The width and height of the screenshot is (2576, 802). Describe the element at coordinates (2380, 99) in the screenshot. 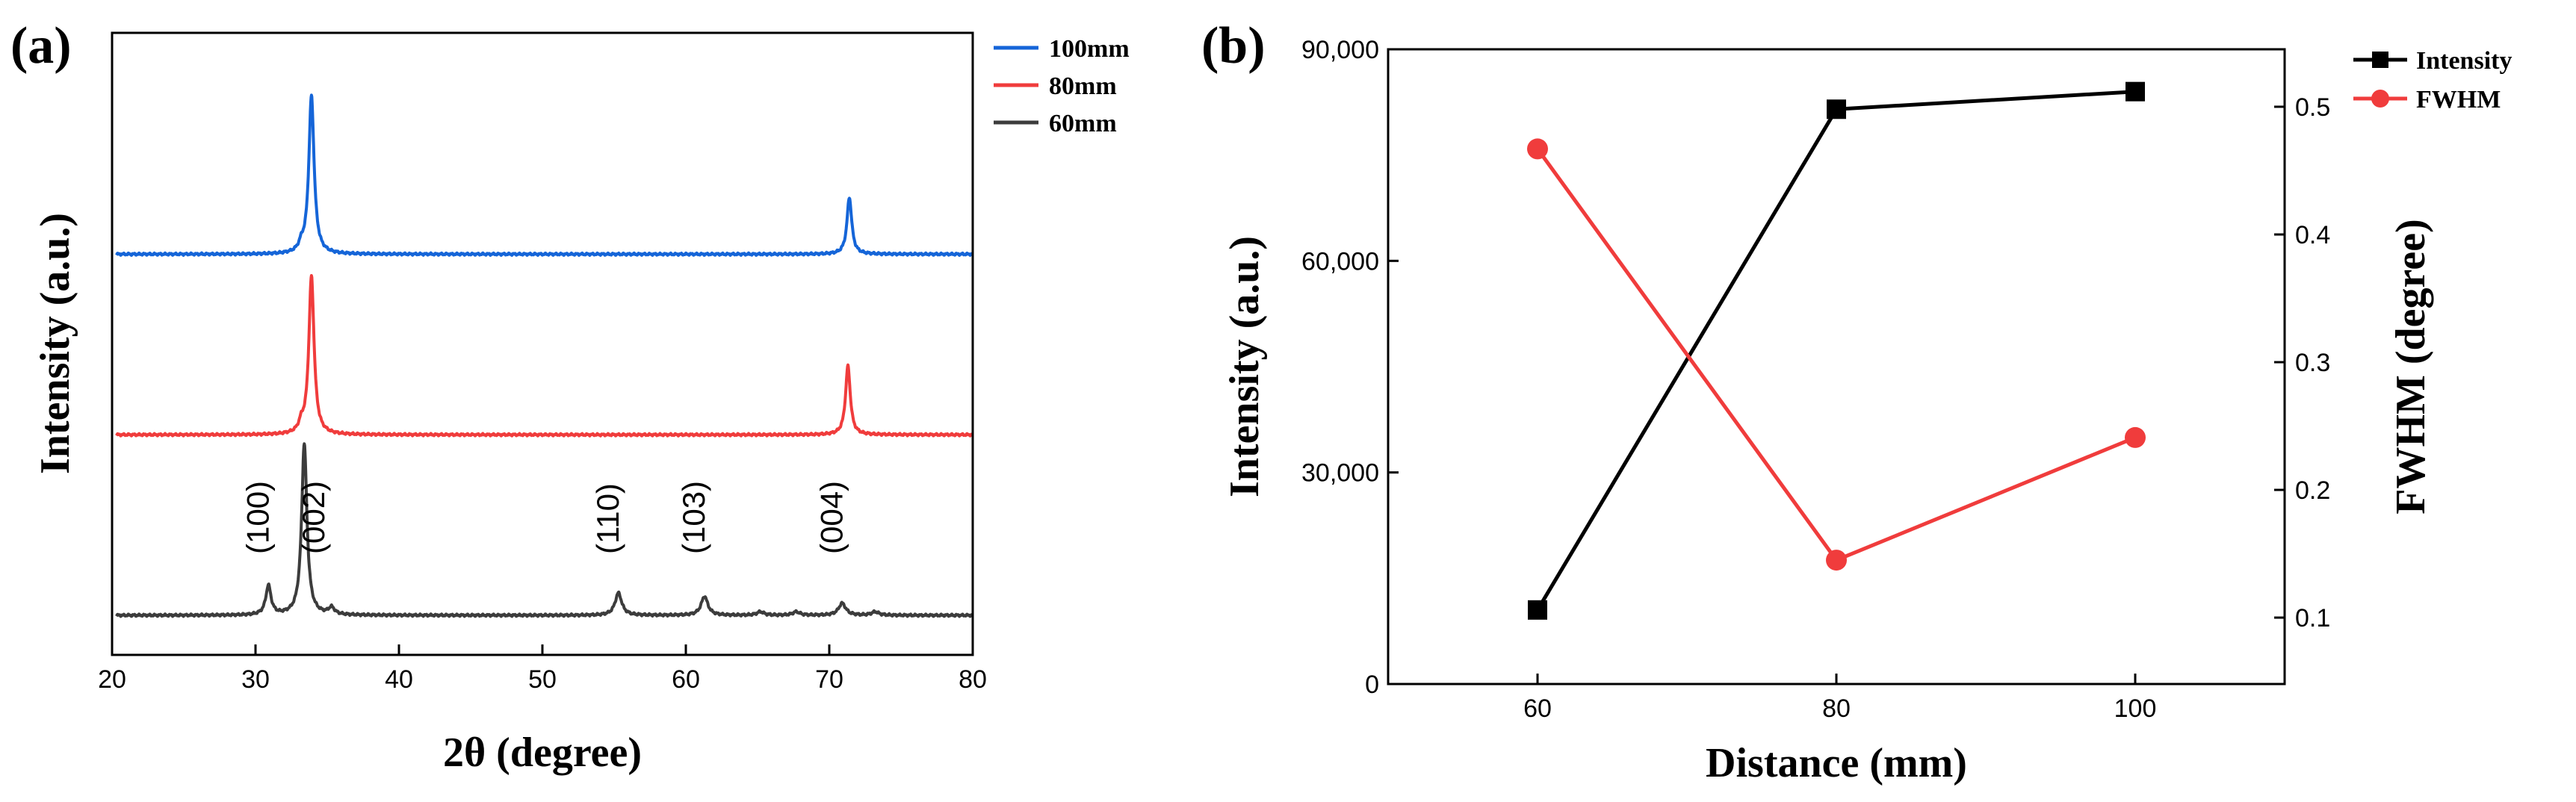

I see `legend-marker-FWHM` at that location.